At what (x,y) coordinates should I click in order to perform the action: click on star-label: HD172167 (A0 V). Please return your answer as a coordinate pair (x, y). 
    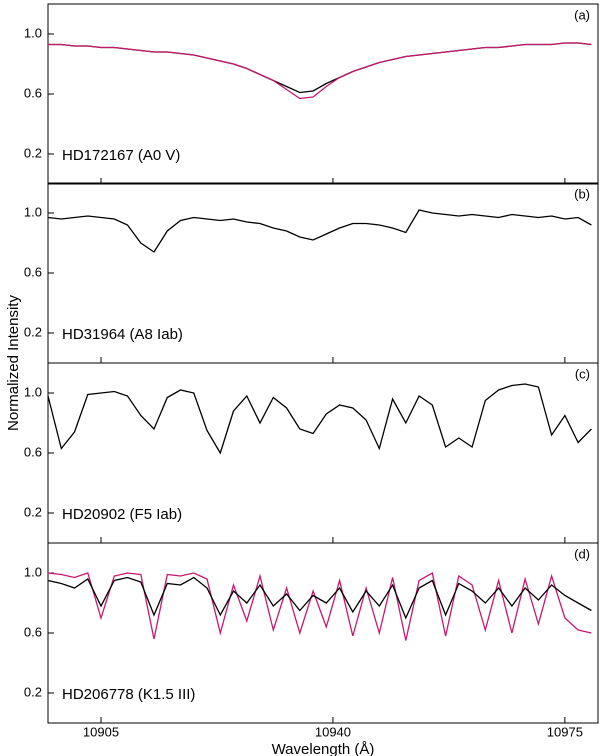
    Looking at the image, I should click on (121, 155).